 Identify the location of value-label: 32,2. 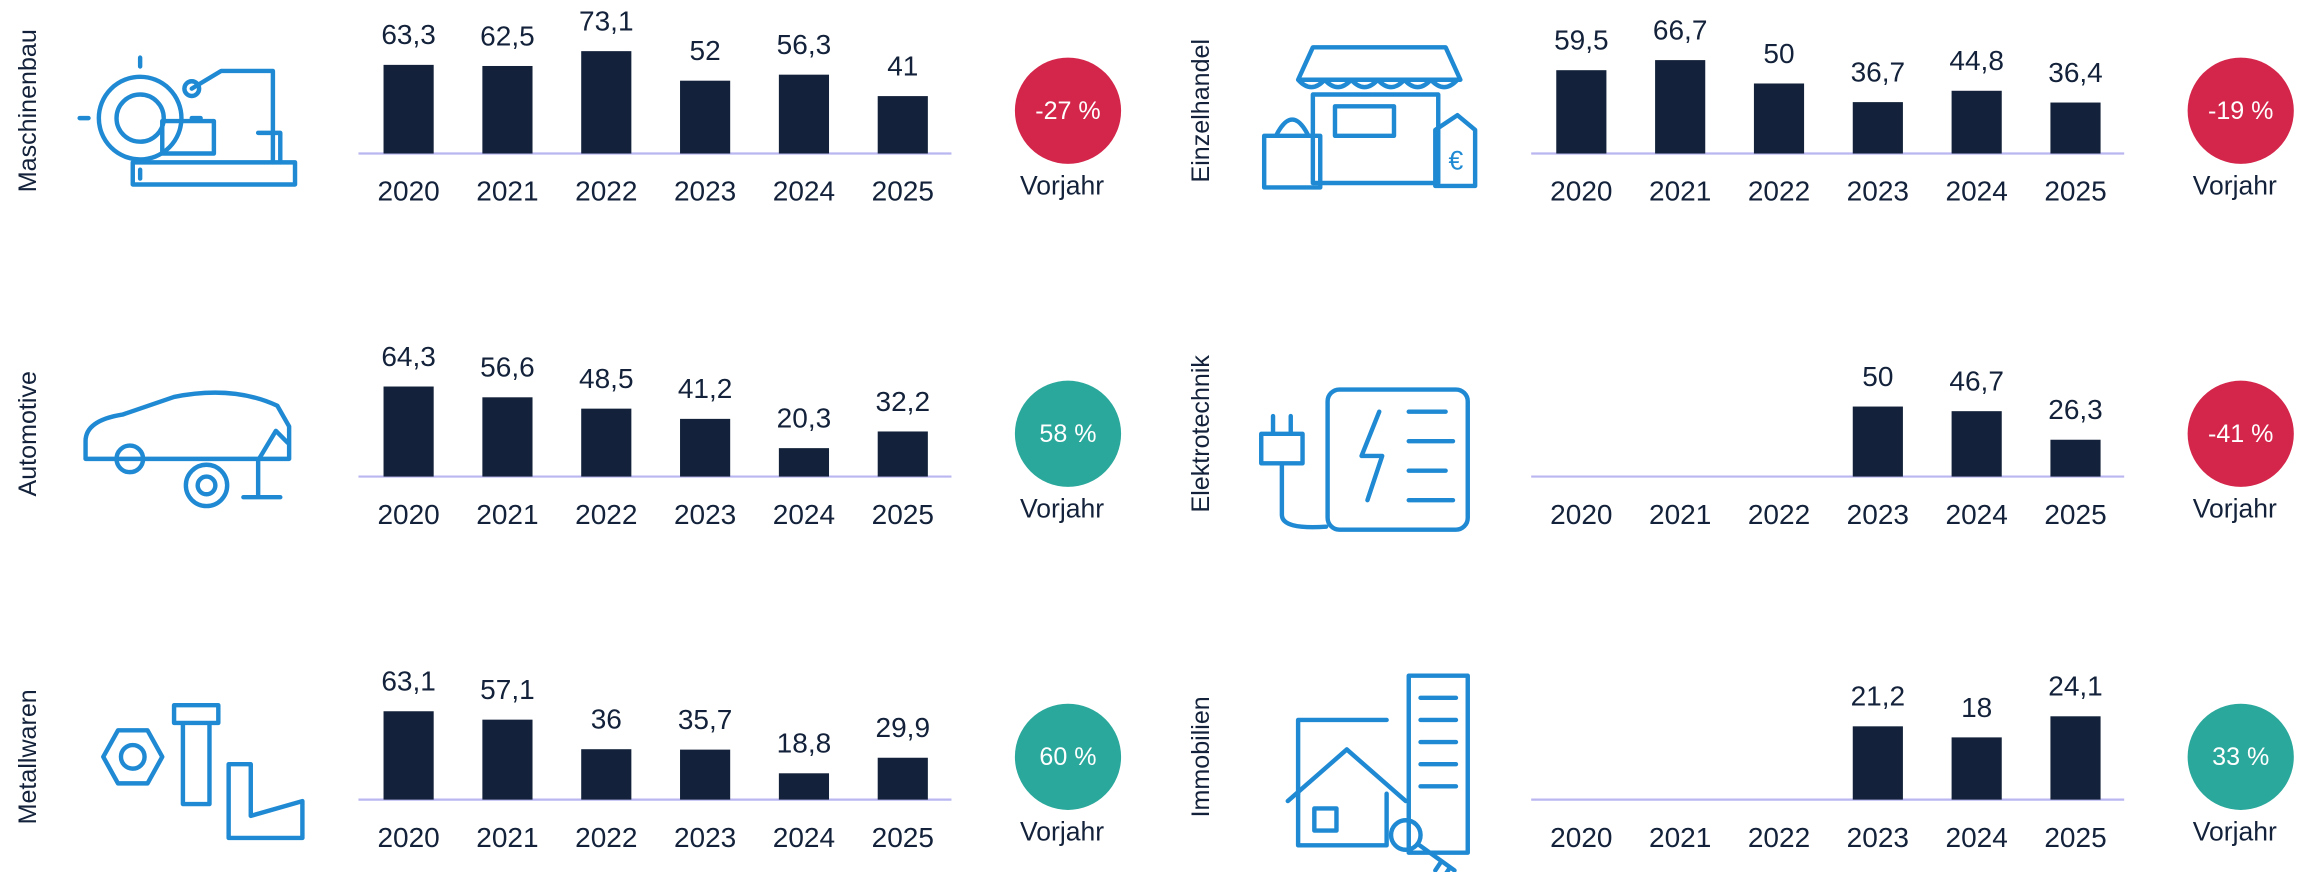
(903, 401).